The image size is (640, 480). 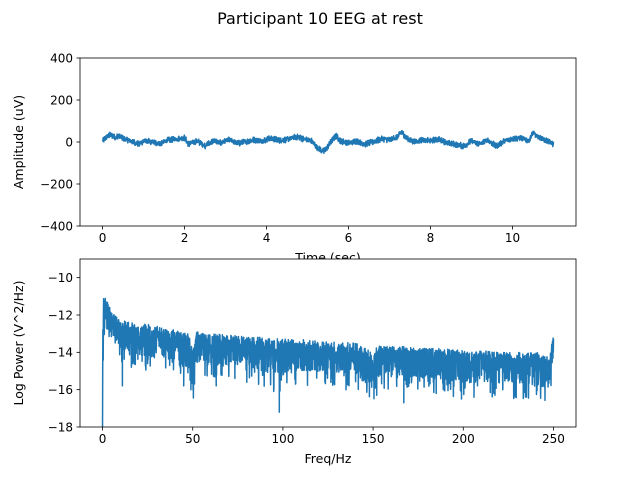 I want to click on y-axis-label: Log Power (V^2/Hz), so click(x=18, y=343).